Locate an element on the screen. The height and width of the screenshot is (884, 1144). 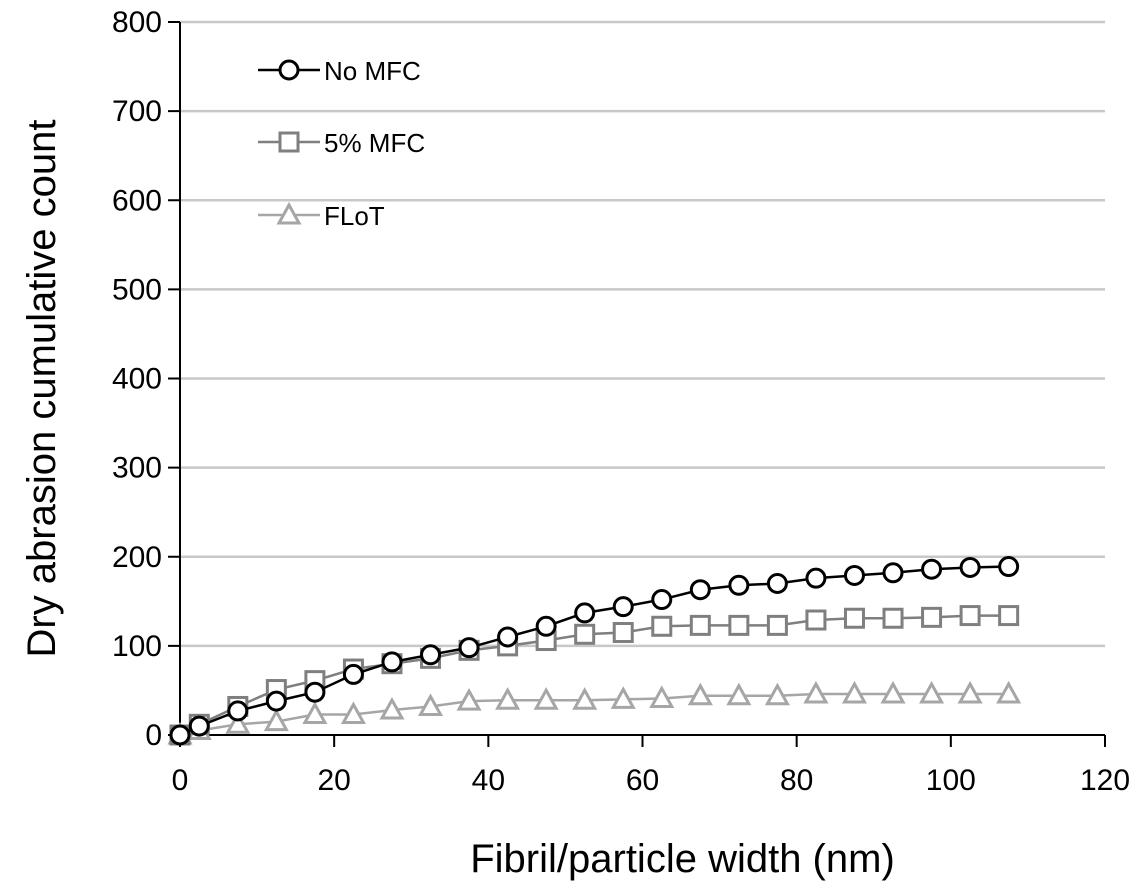
y-tick-label: 200 is located at coordinates (137, 557).